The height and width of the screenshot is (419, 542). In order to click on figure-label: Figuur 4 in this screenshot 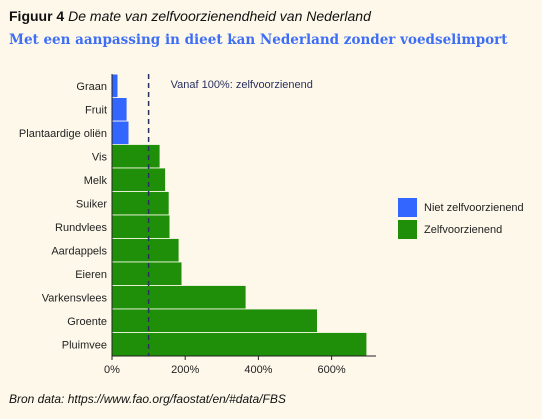, I will do `click(37, 16)`.